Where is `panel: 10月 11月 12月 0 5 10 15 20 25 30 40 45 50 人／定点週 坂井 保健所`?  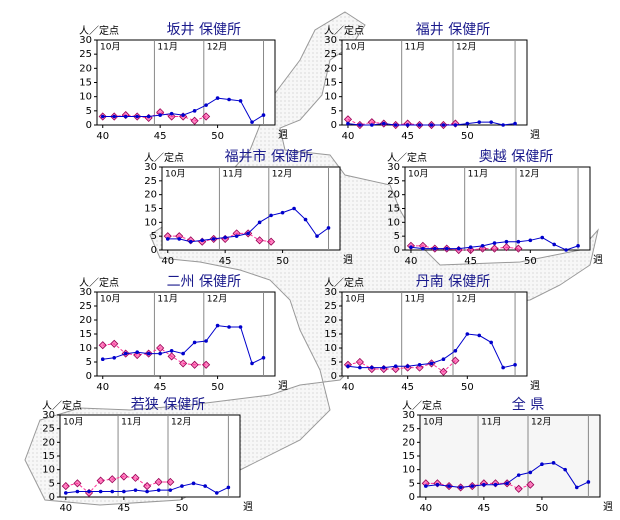 panel: 10月 11月 12月 0 5 10 15 20 25 30 40 45 50 人／定点週 坂井 保健所 is located at coordinates (183, 82).